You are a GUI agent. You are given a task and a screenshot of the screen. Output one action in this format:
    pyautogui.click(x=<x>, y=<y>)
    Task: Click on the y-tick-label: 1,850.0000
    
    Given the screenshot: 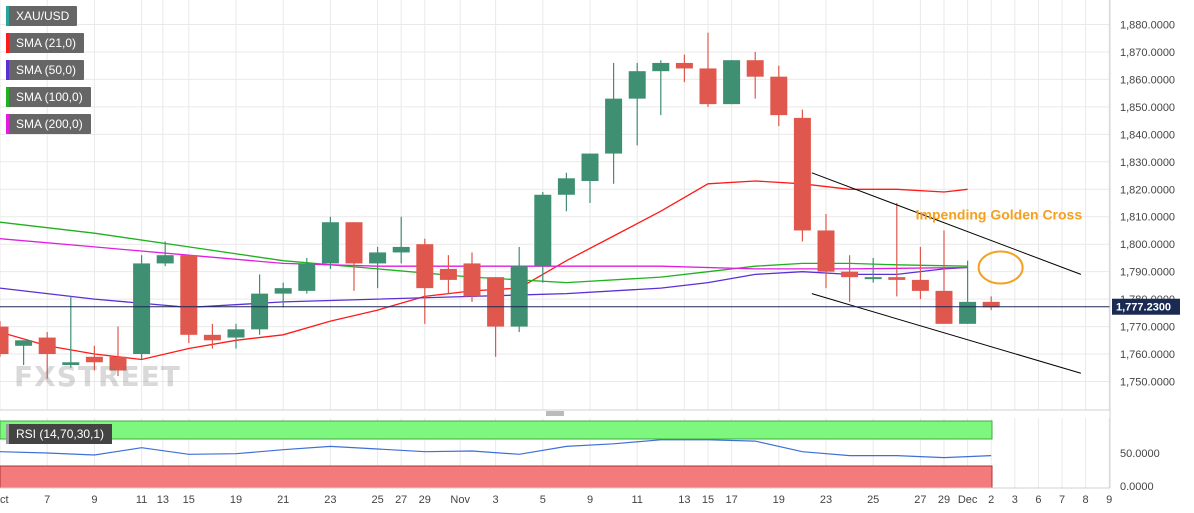 What is the action you would take?
    pyautogui.click(x=1147, y=108)
    